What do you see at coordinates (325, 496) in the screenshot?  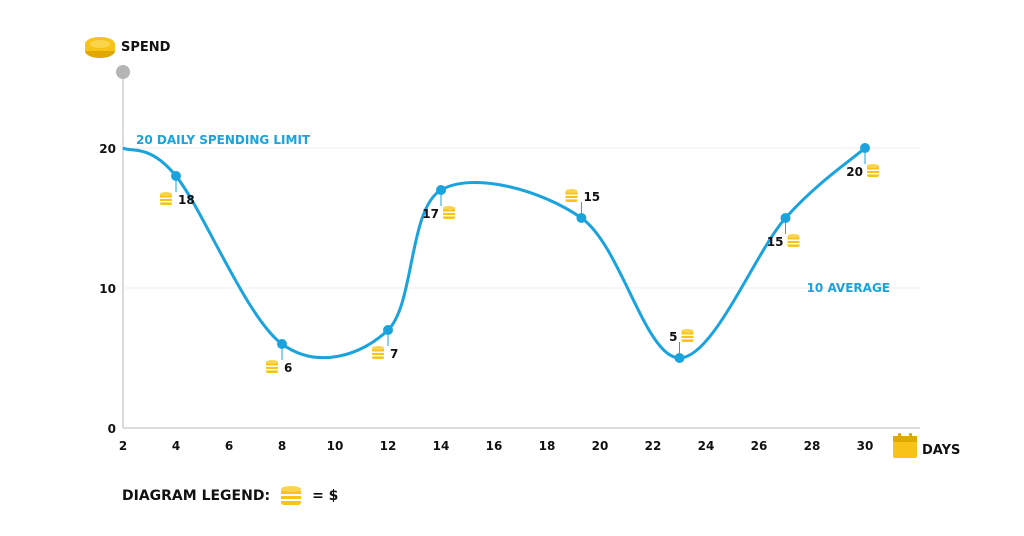 I see `legend-equals: = $` at bounding box center [325, 496].